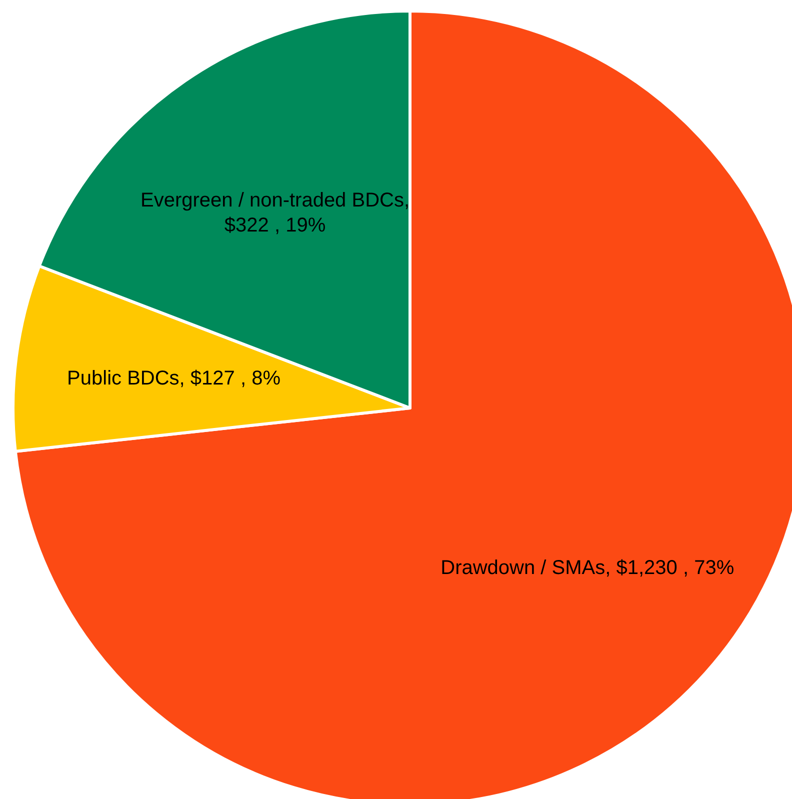 The height and width of the screenshot is (799, 792). Describe the element at coordinates (275, 212) in the screenshot. I see `slice-label: Evergreen / non-traded BDCs, $322 , 19%` at that location.